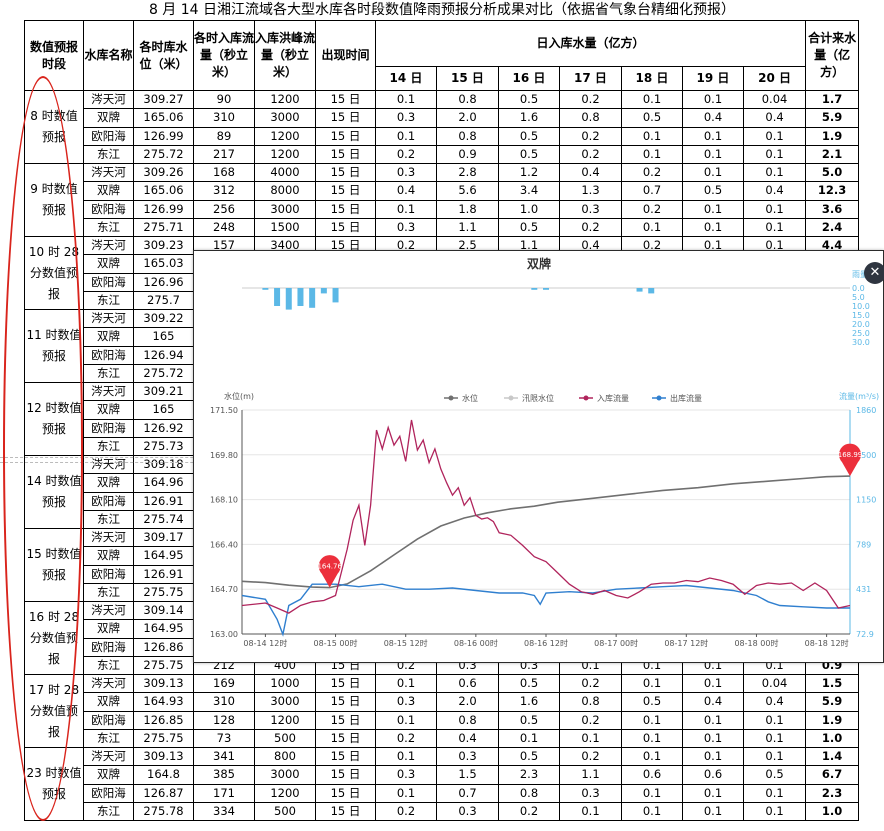 Image resolution: width=884 pixels, height=831 pixels. I want to click on value-cell: 126.86, so click(163, 647).